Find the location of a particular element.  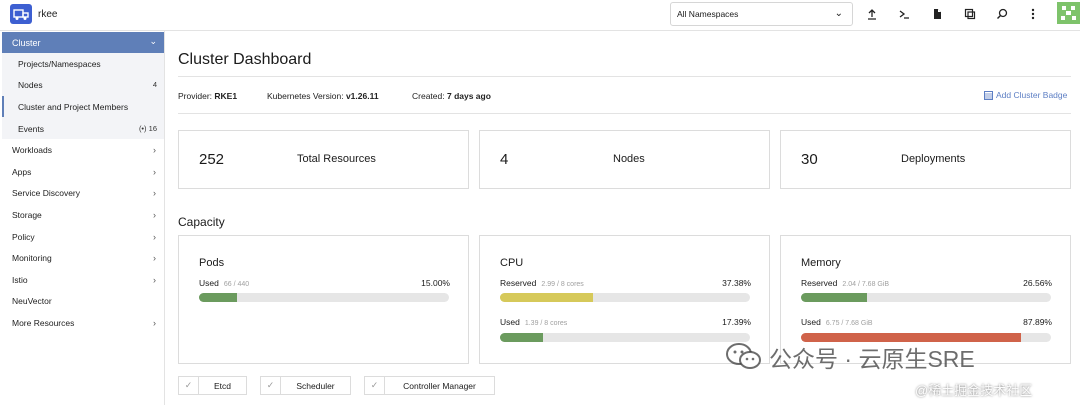

memory-used-percent: 87.89% is located at coordinates (1037, 322).